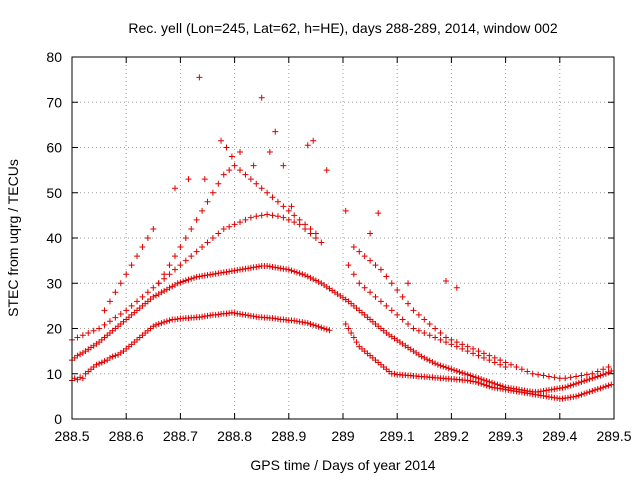 The height and width of the screenshot is (480, 640). Describe the element at coordinates (343, 436) in the screenshot. I see `x-tick-label: 289` at that location.